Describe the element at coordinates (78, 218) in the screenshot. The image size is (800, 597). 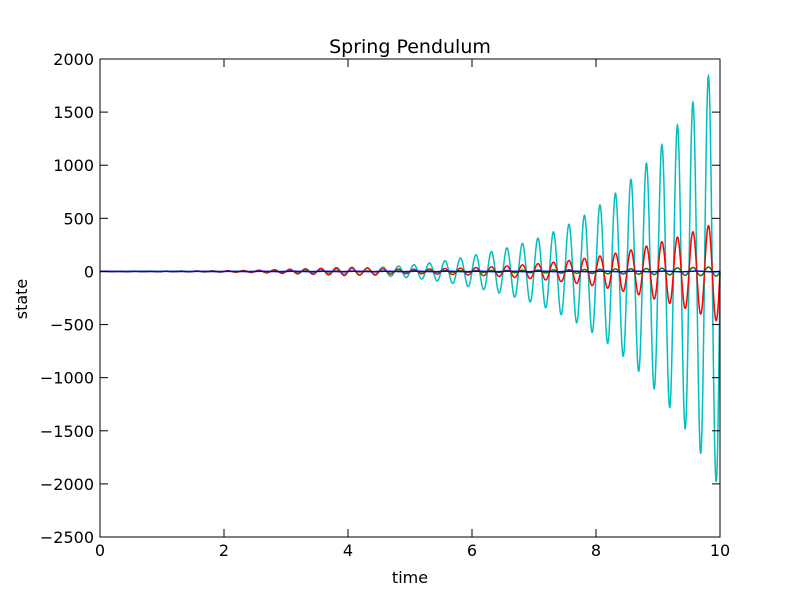
I see `y-tick-label: 500` at that location.